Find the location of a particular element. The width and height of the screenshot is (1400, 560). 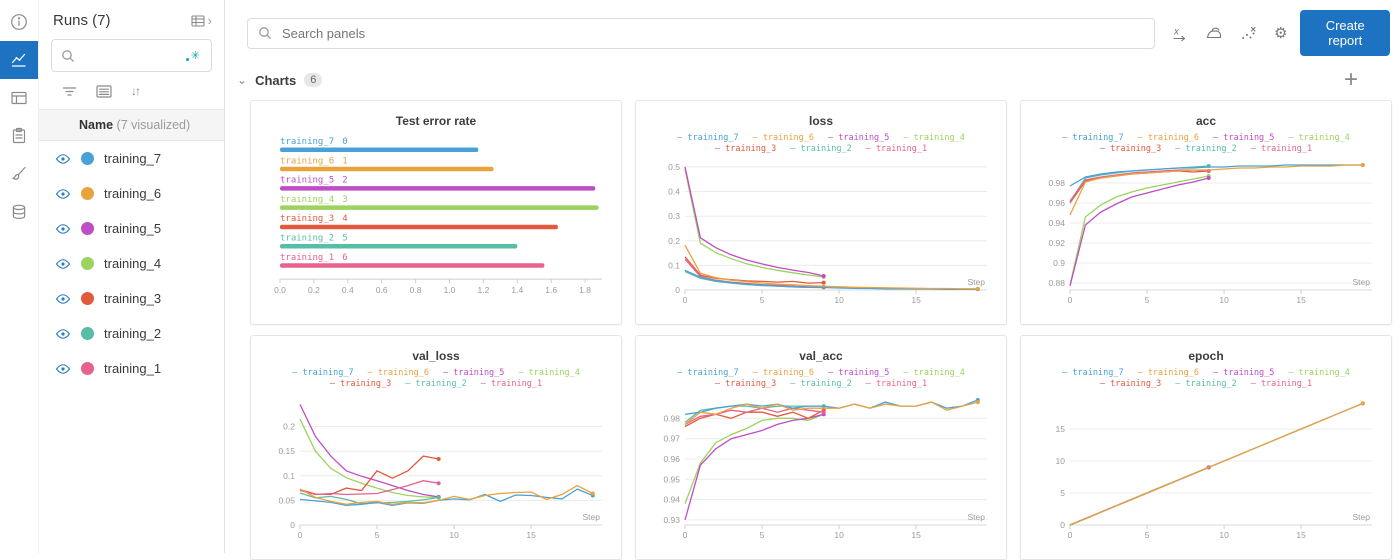

run-row: training_3 is located at coordinates (131, 298).